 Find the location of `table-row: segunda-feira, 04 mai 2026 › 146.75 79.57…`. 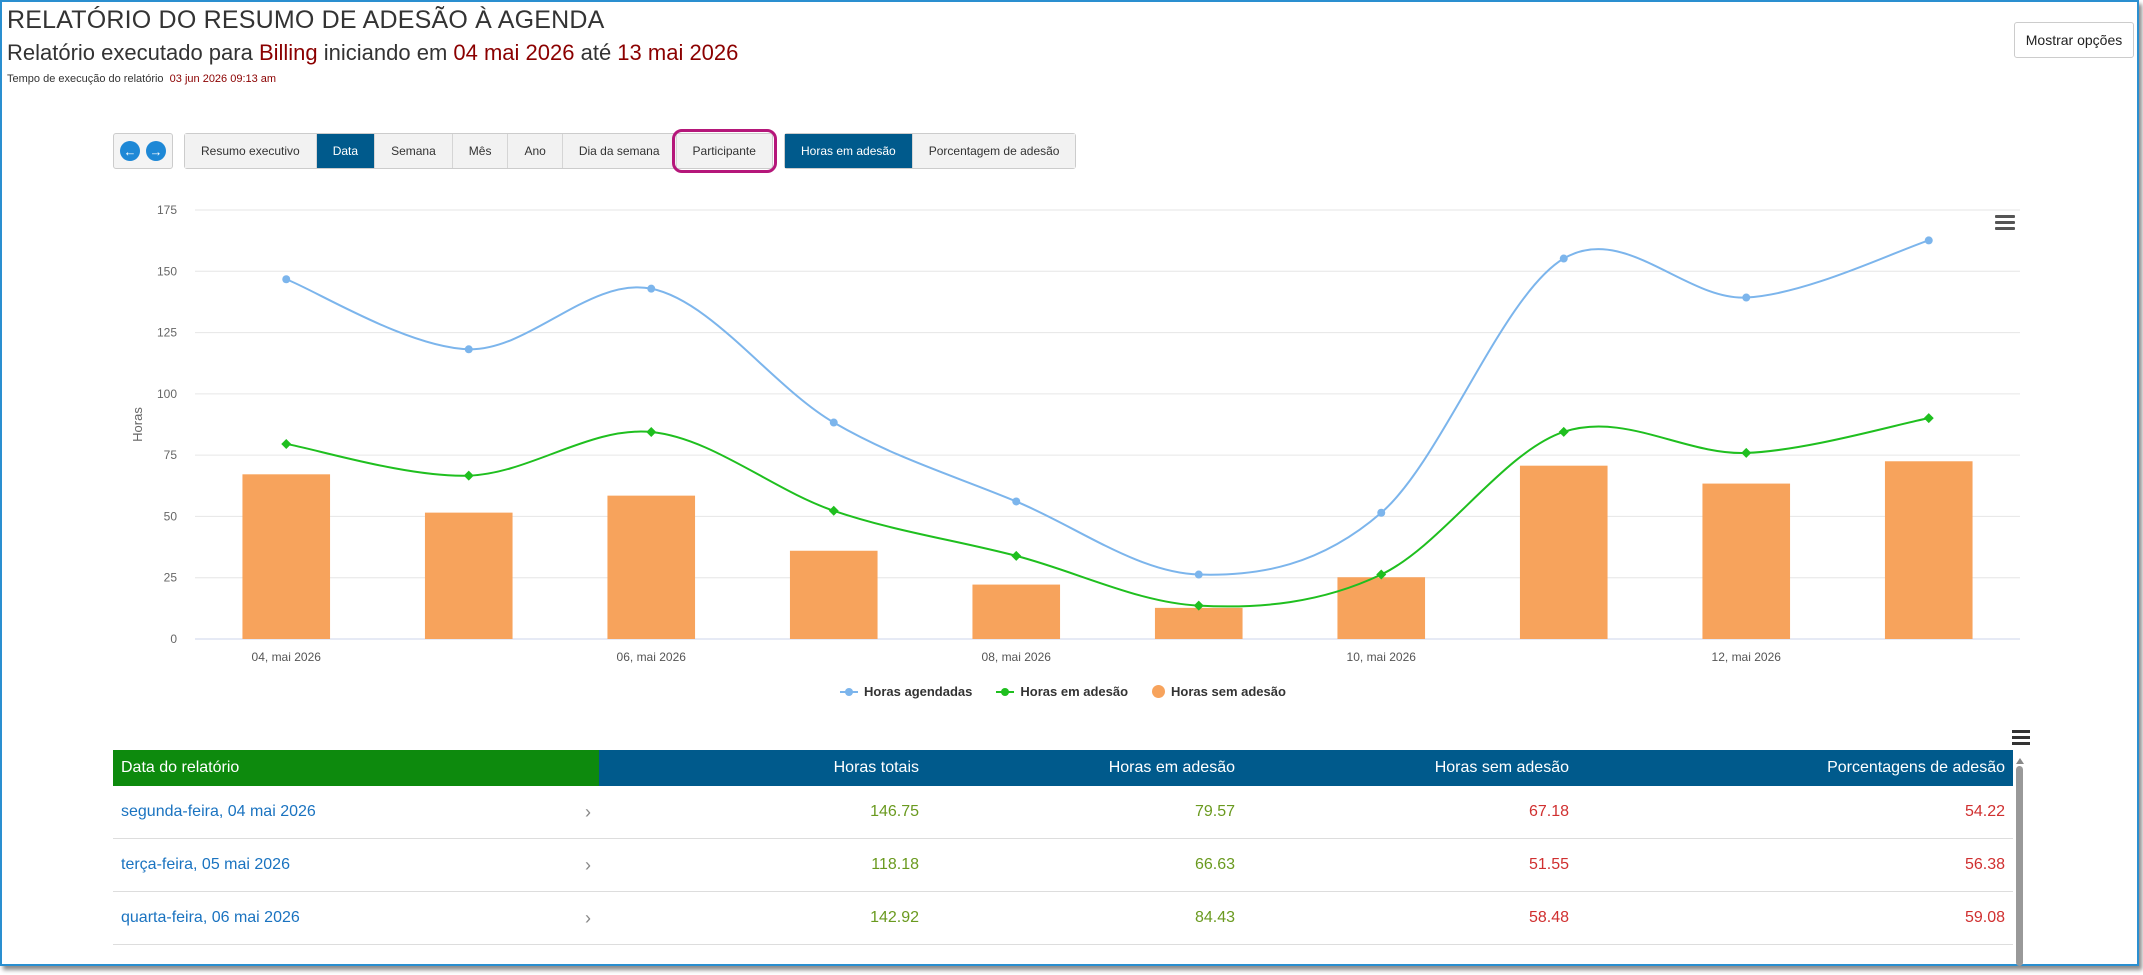

table-row: segunda-feira, 04 mai 2026 › 146.75 79.57… is located at coordinates (1063, 812).